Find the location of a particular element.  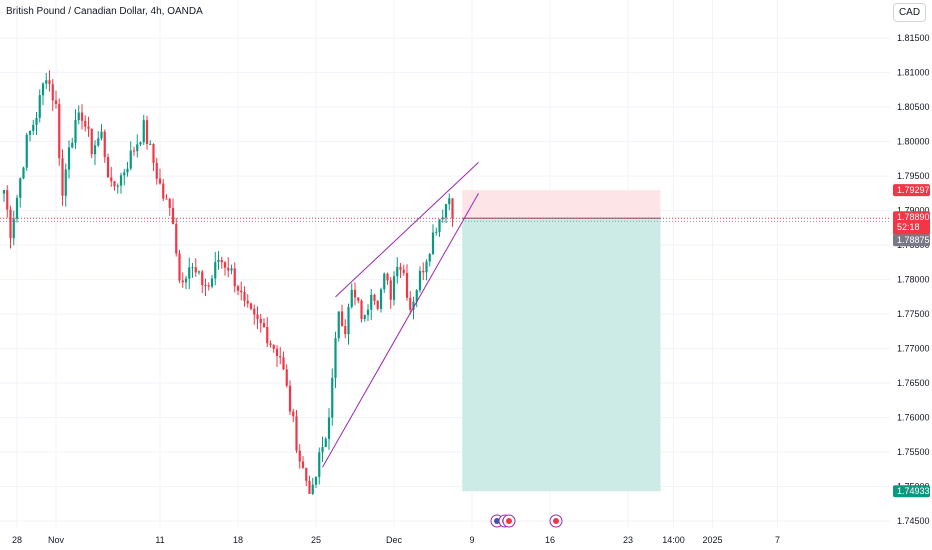

canadian-flag-icon-dot is located at coordinates (509, 521).